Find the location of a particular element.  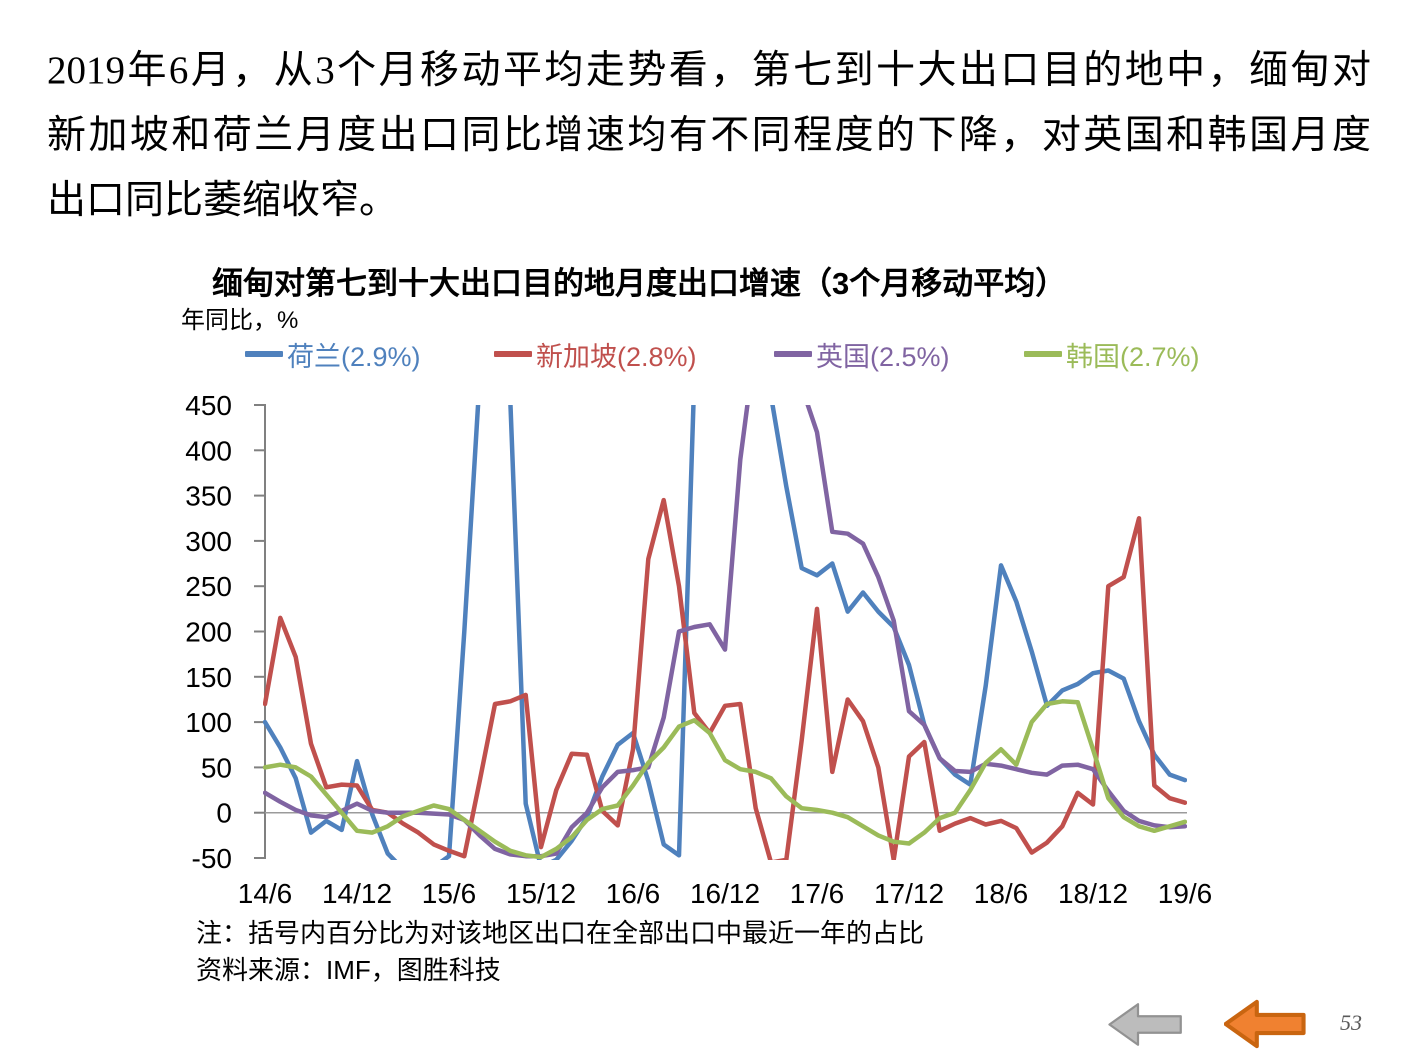

page-number: 53 is located at coordinates (1351, 1022).